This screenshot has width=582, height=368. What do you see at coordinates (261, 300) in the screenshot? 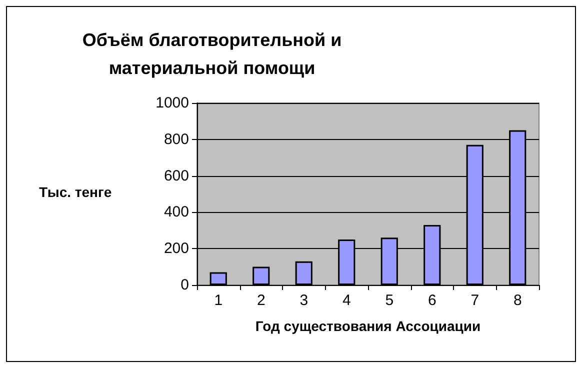
I see `x-tick-label: 2` at bounding box center [261, 300].